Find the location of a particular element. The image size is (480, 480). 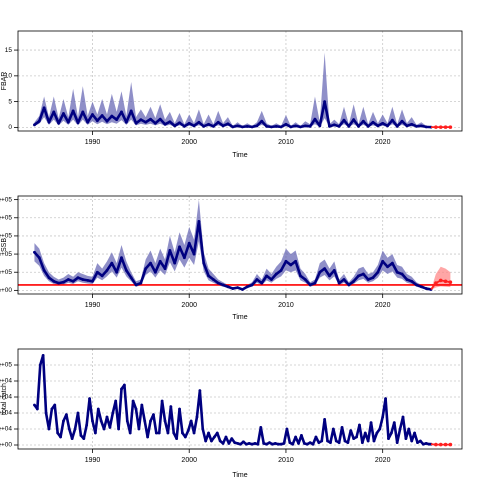

fbar-series-line is located at coordinates (232, 114).